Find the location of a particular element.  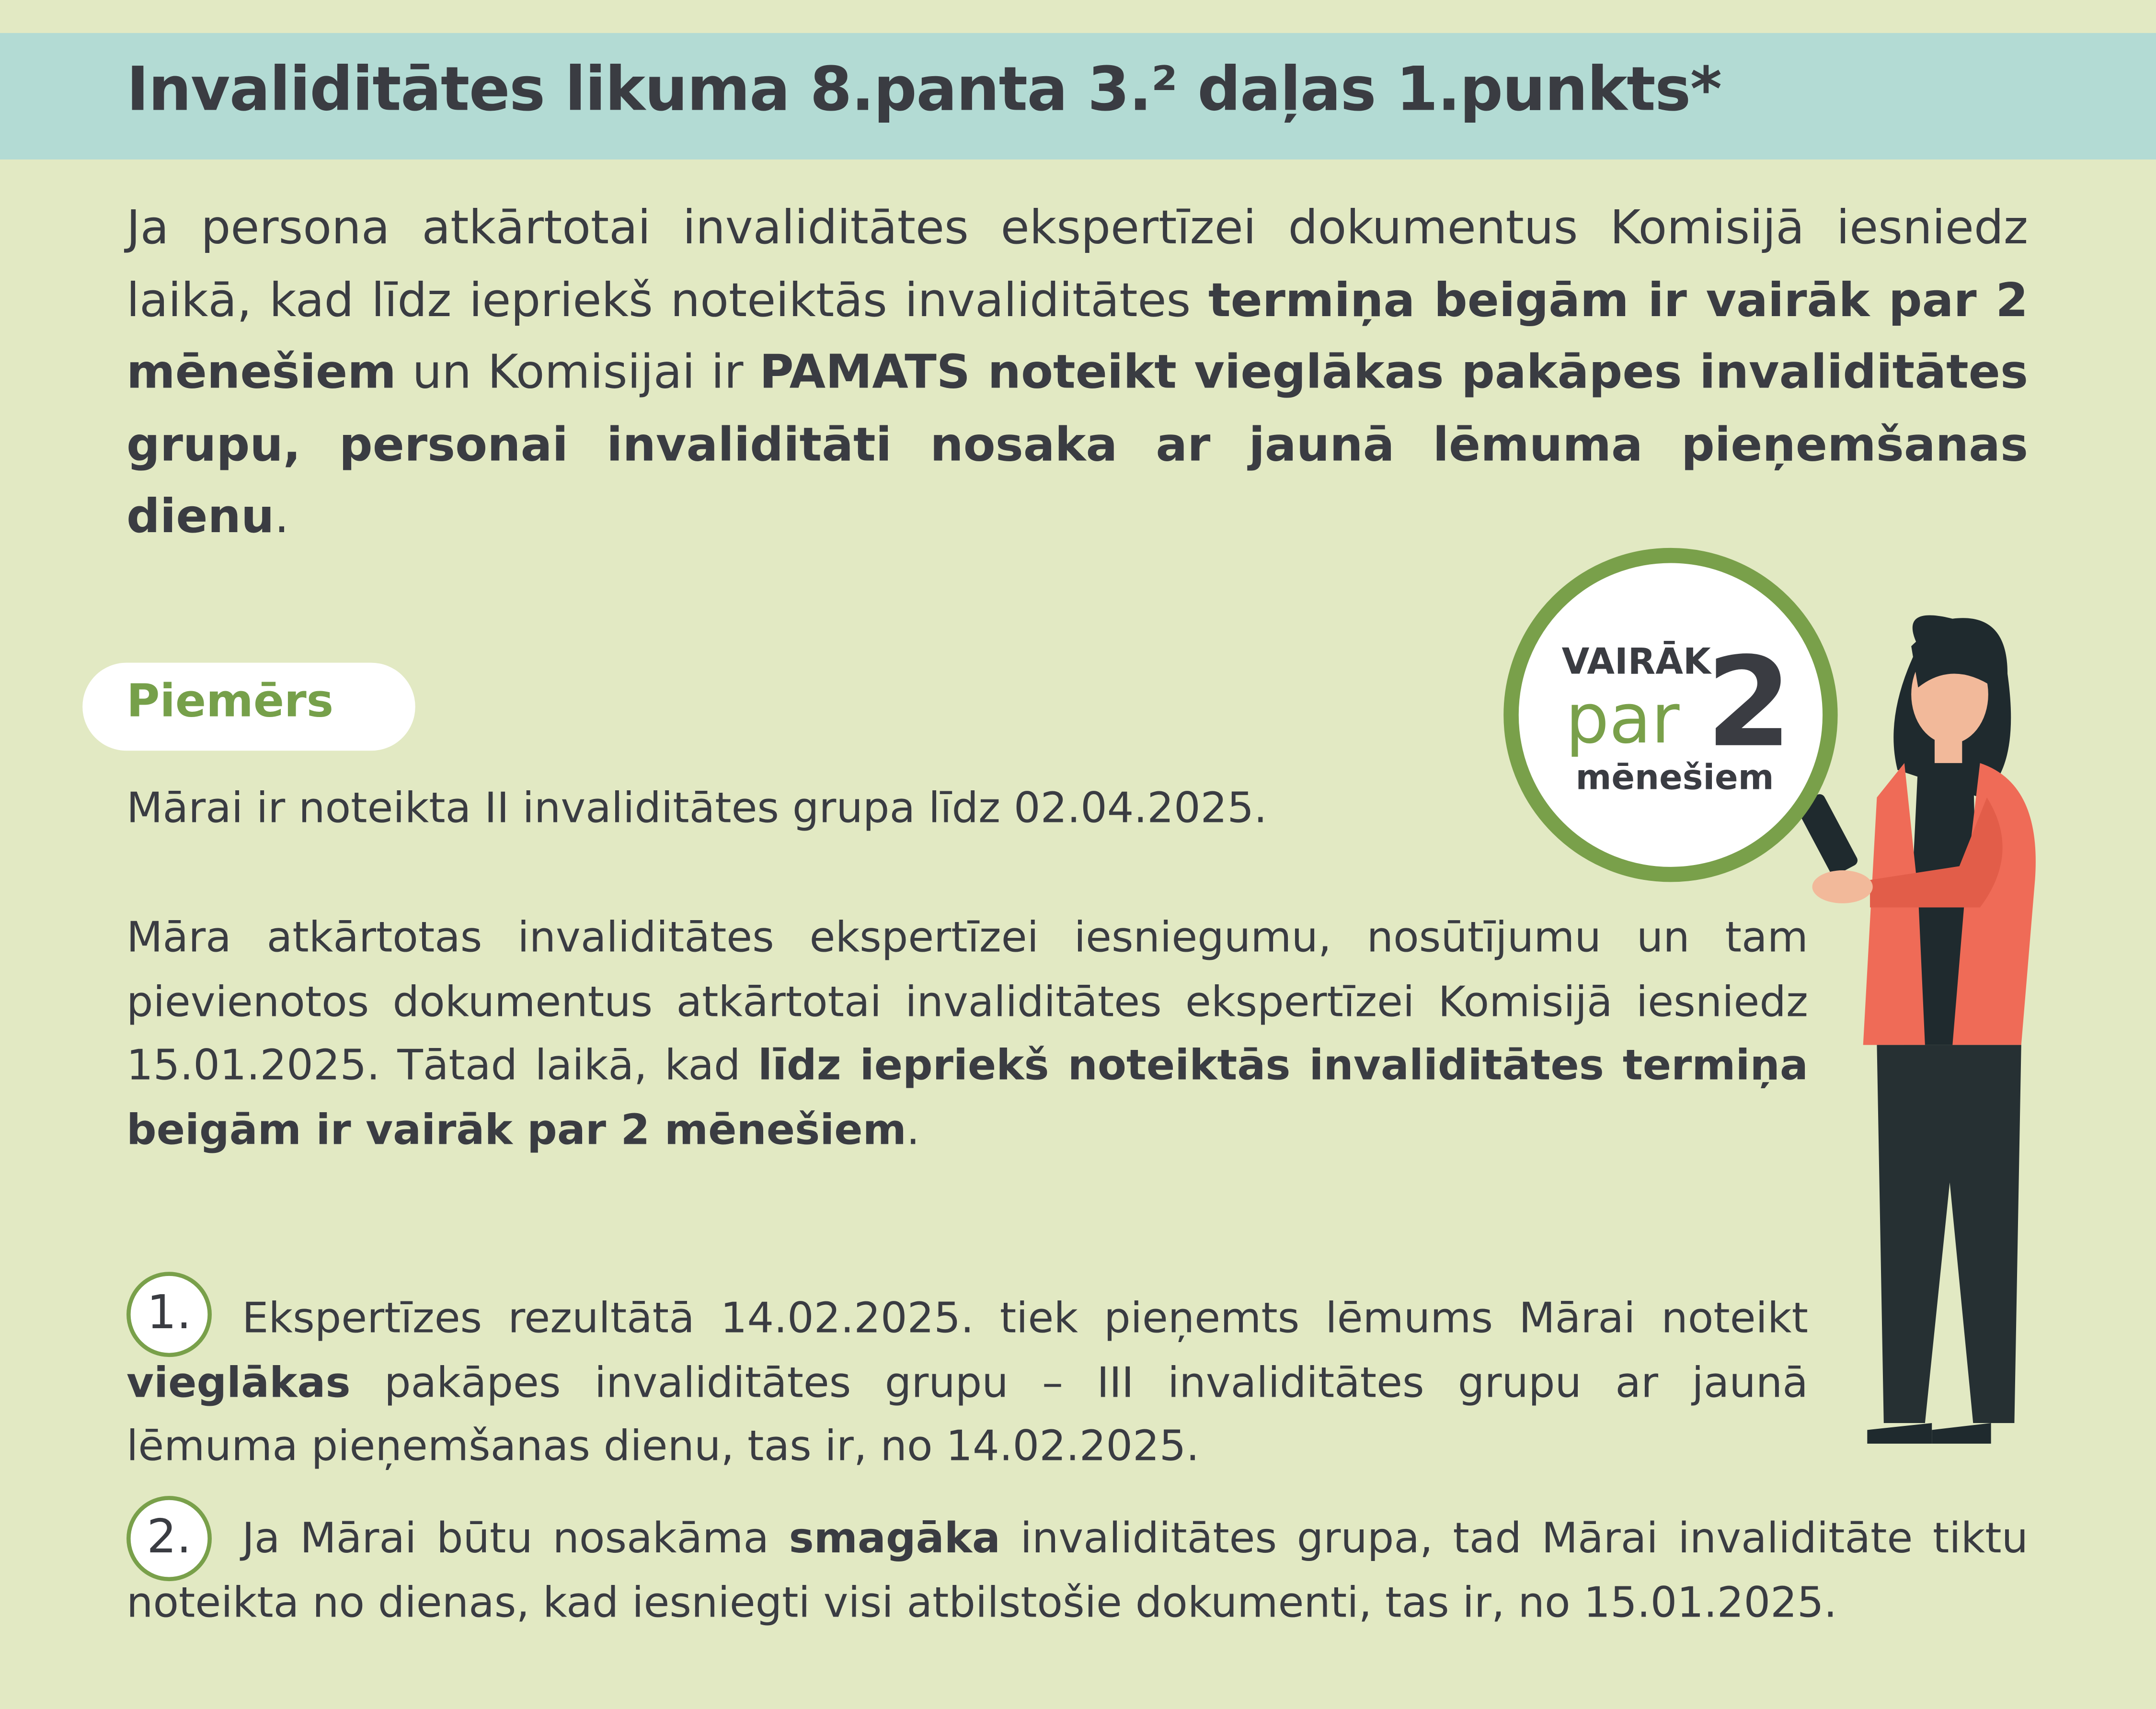

badge is located at coordinates (1670, 714).